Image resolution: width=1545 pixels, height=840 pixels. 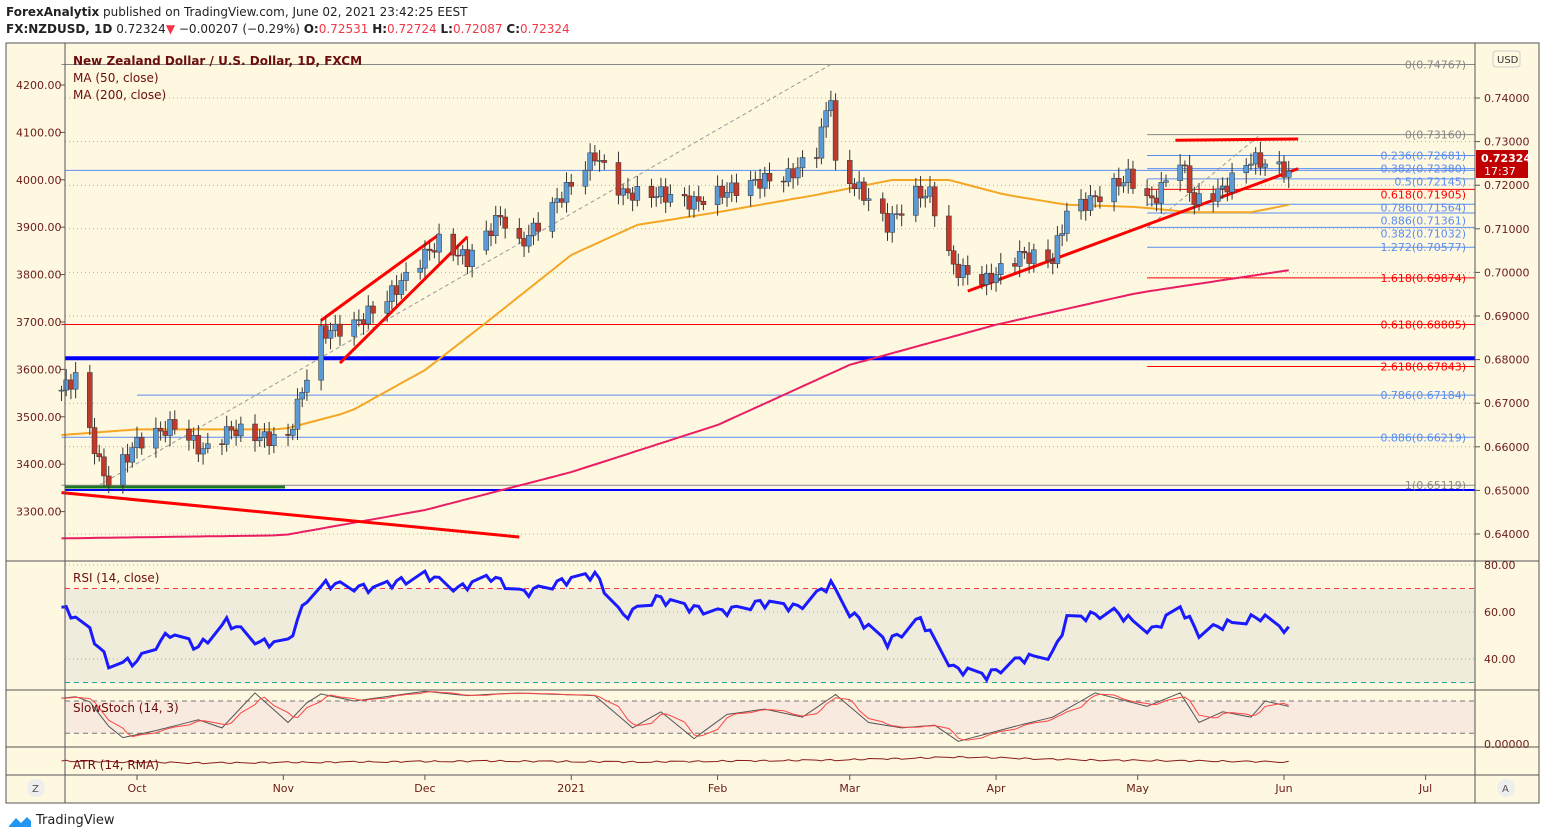 I want to click on stoch-d-line, so click(x=675, y=716).